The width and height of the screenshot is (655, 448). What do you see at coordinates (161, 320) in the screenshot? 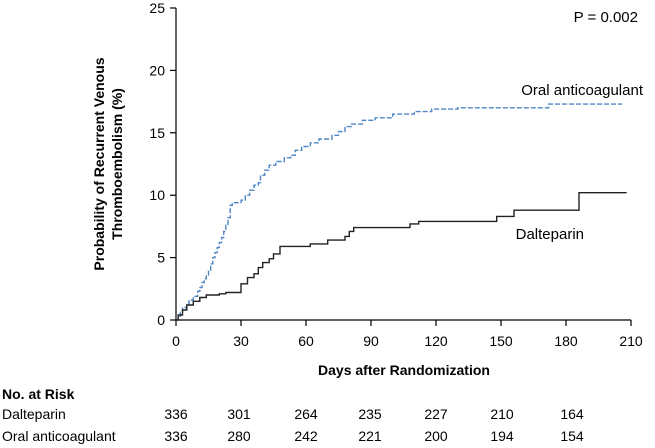
I see `y-tick-label: 0` at bounding box center [161, 320].